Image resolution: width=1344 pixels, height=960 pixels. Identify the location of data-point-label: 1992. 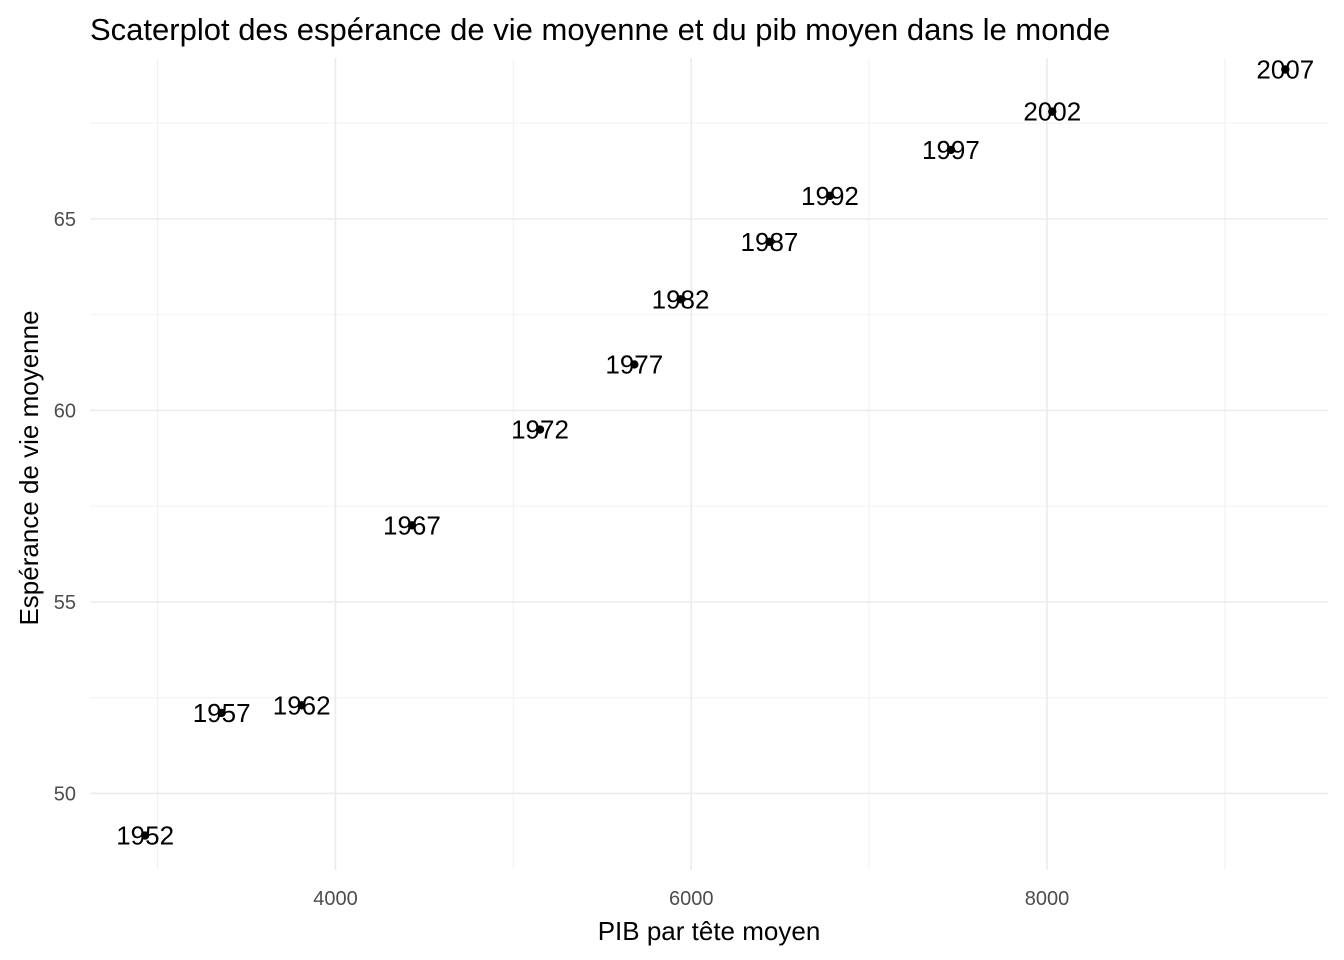
(830, 196).